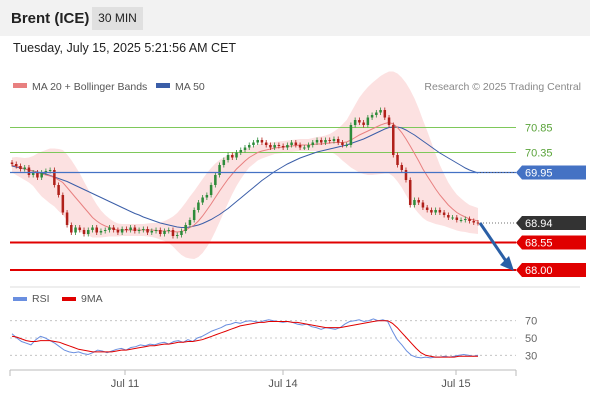 This screenshot has height=400, width=590. Describe the element at coordinates (539, 271) in the screenshot. I see `level-label-68.00: 68.00` at that location.